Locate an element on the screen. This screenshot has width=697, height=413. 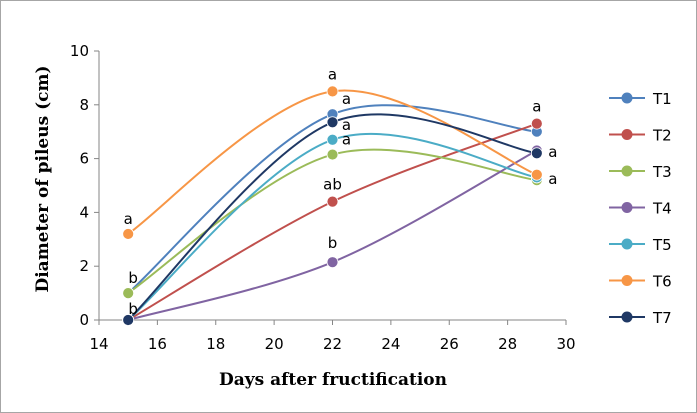
legend-label-t6: T6 is located at coordinates (662, 282).